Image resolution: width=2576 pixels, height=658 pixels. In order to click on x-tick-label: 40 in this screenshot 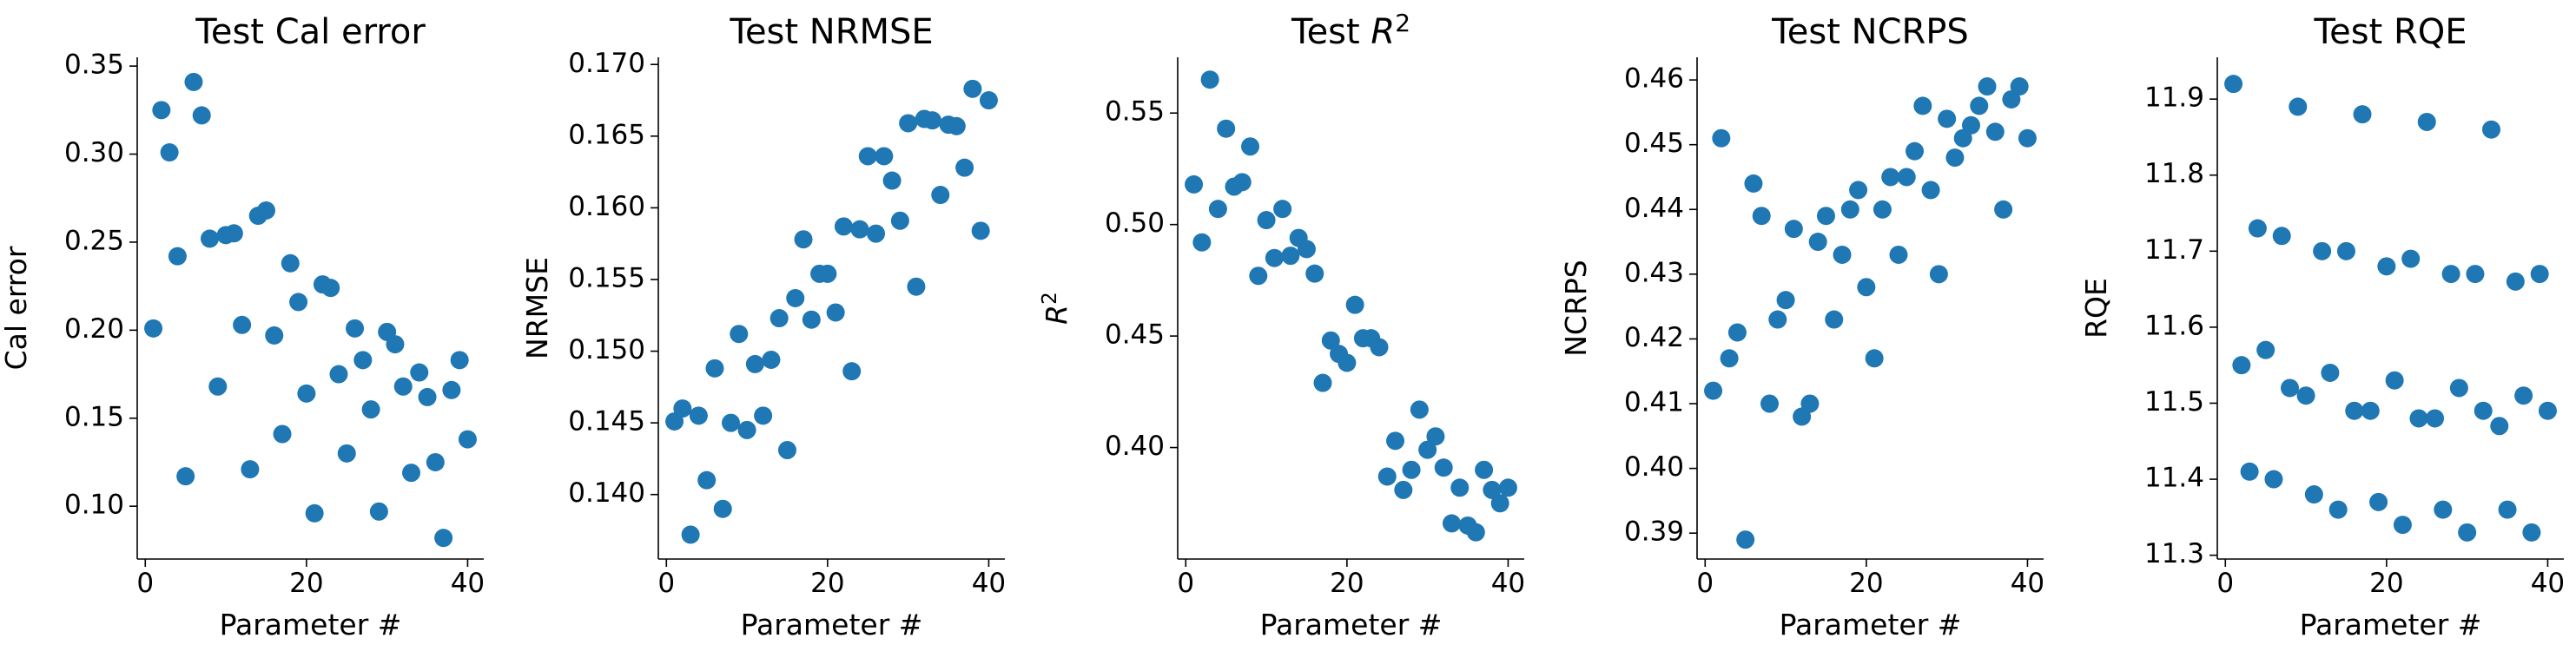, I will do `click(2548, 583)`.